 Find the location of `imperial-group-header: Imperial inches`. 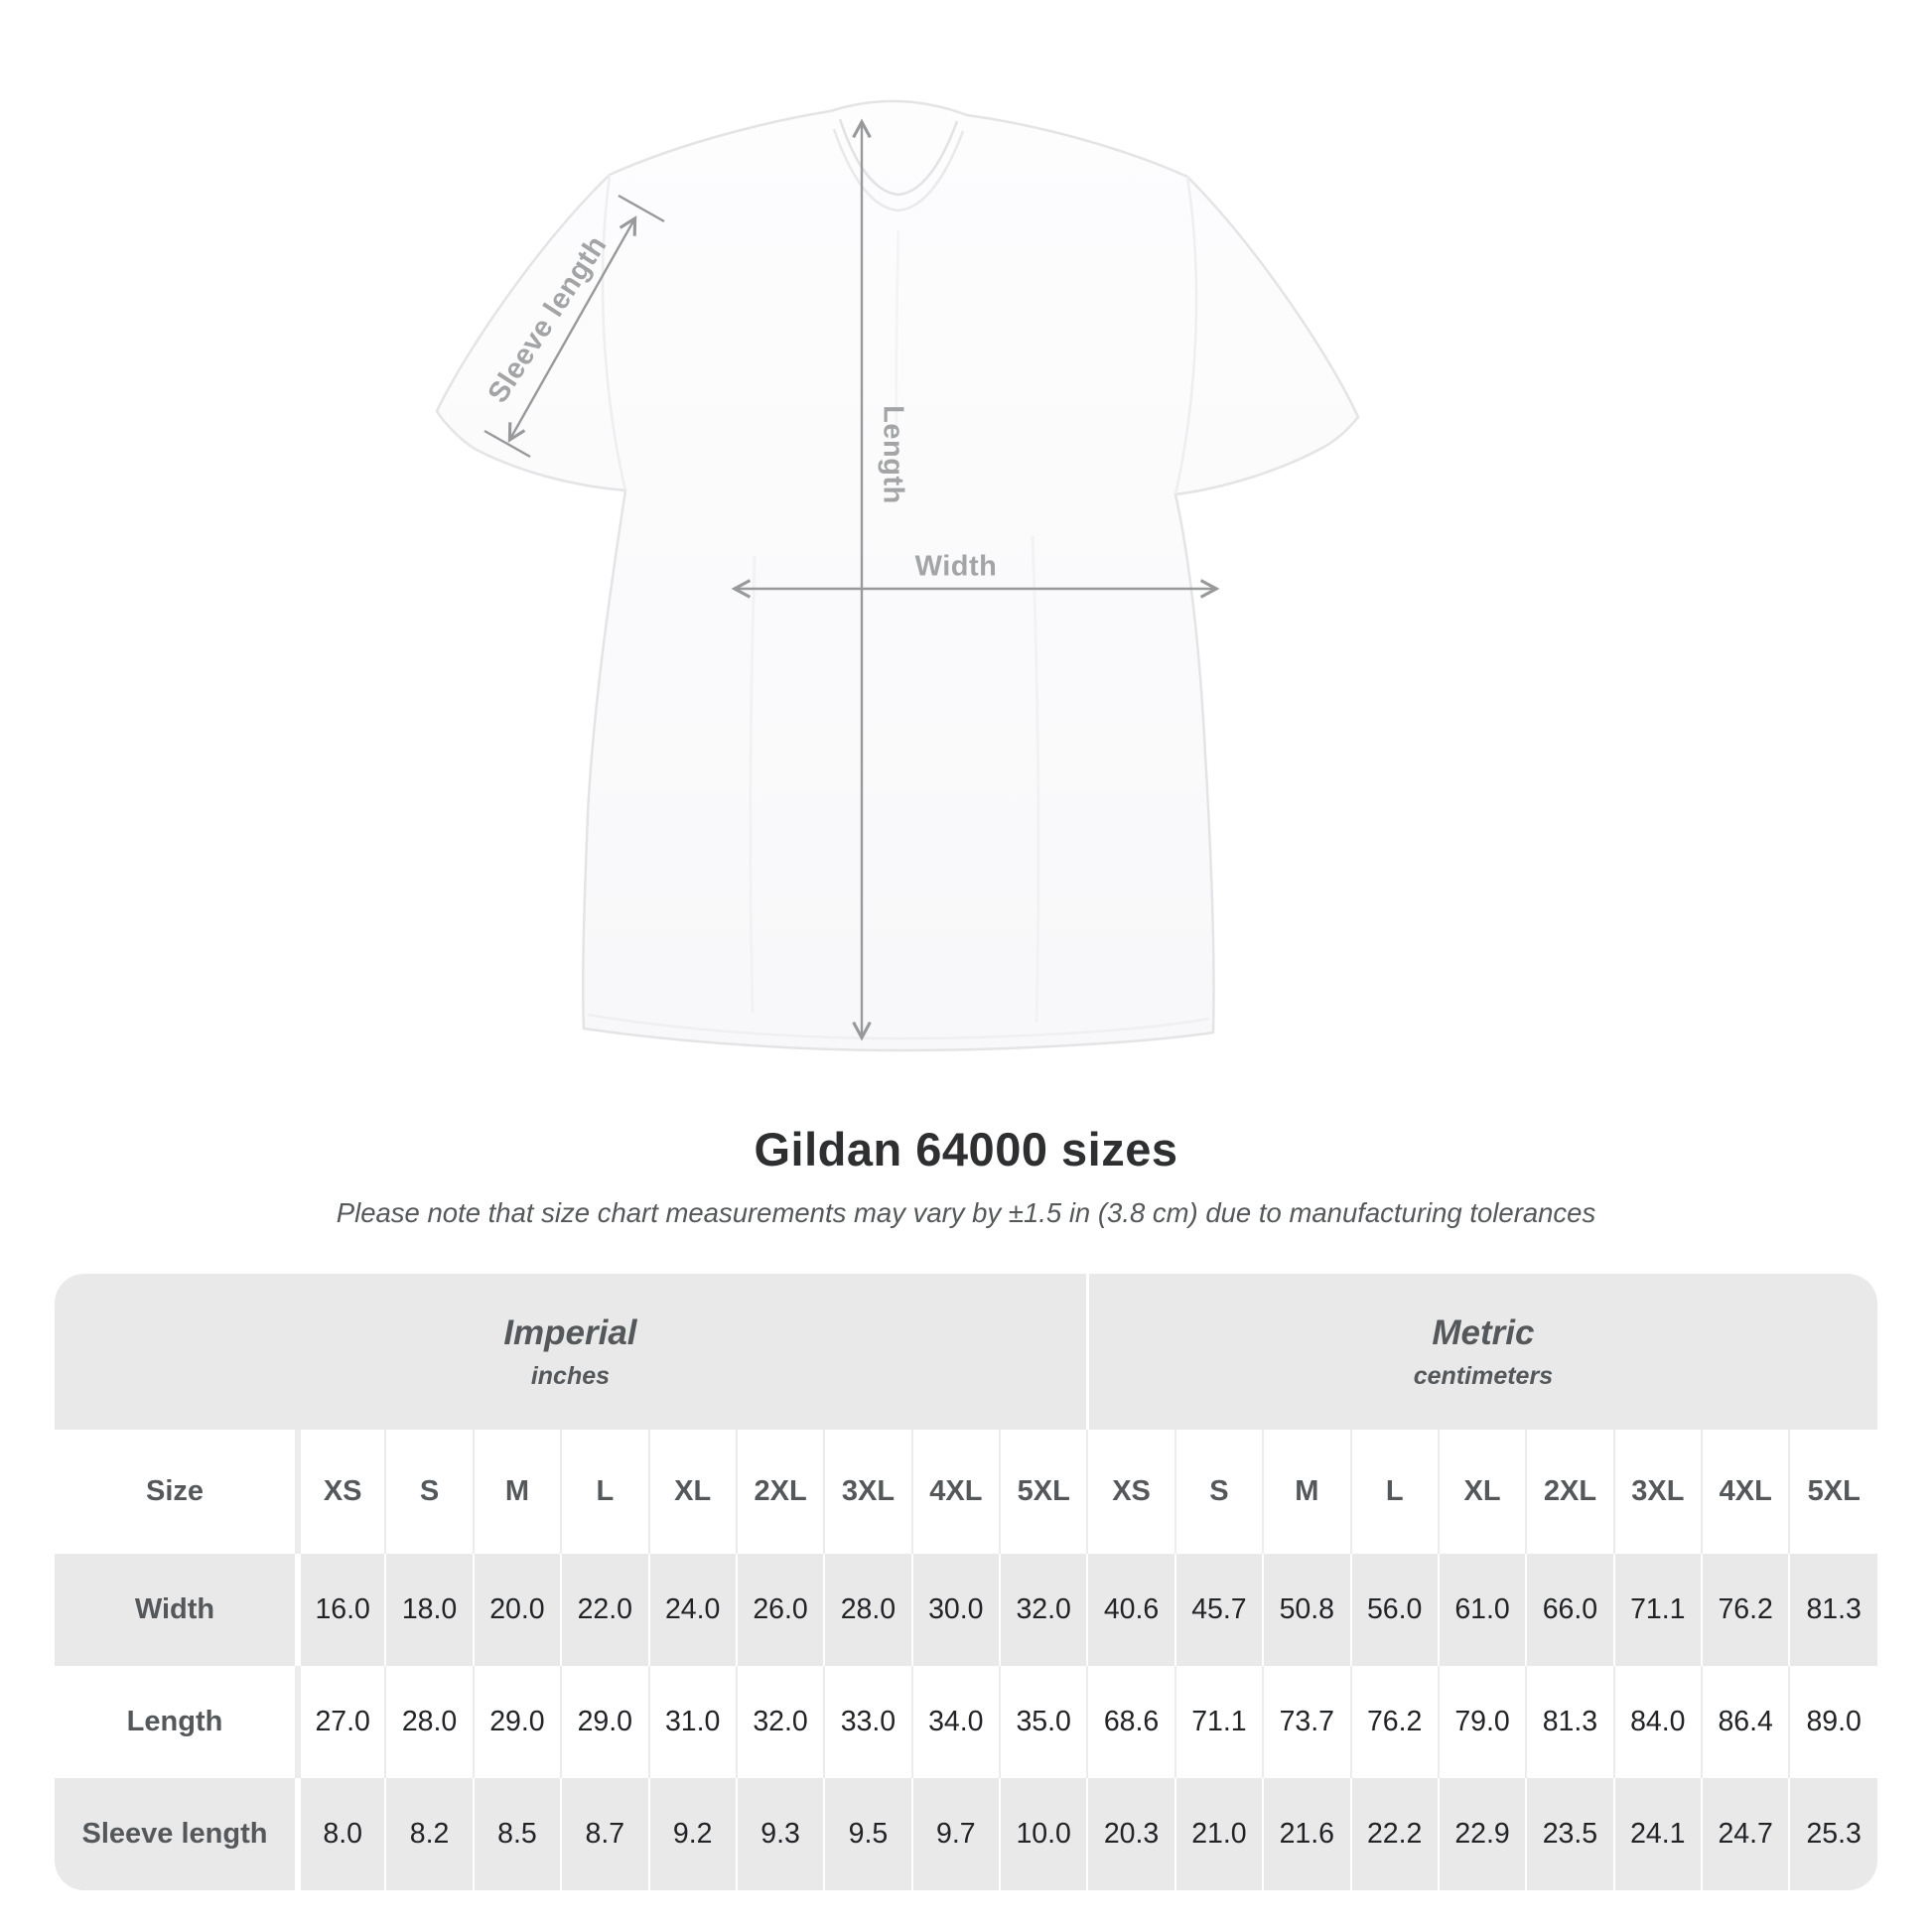

imperial-group-header: Imperial inches is located at coordinates (572, 1352).